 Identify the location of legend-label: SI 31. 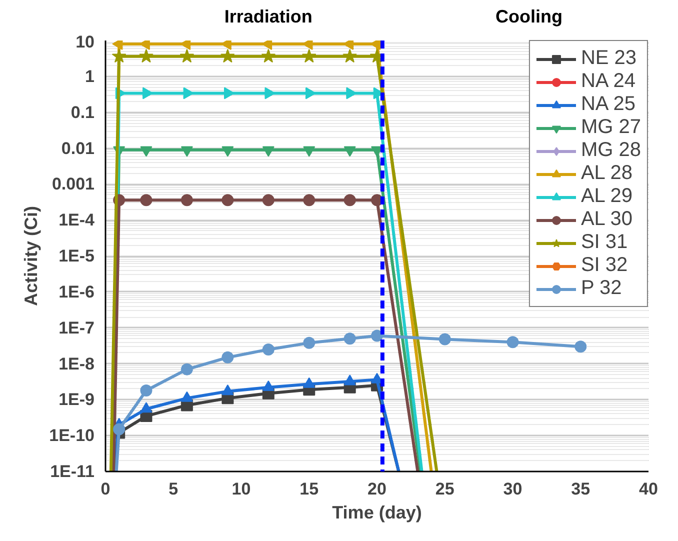
(604, 242).